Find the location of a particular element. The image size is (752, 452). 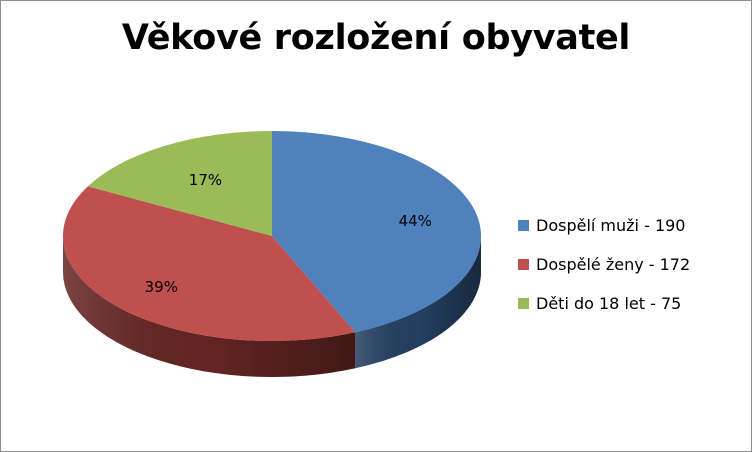

legend-label: Dospělí muži - 190 is located at coordinates (611, 225).